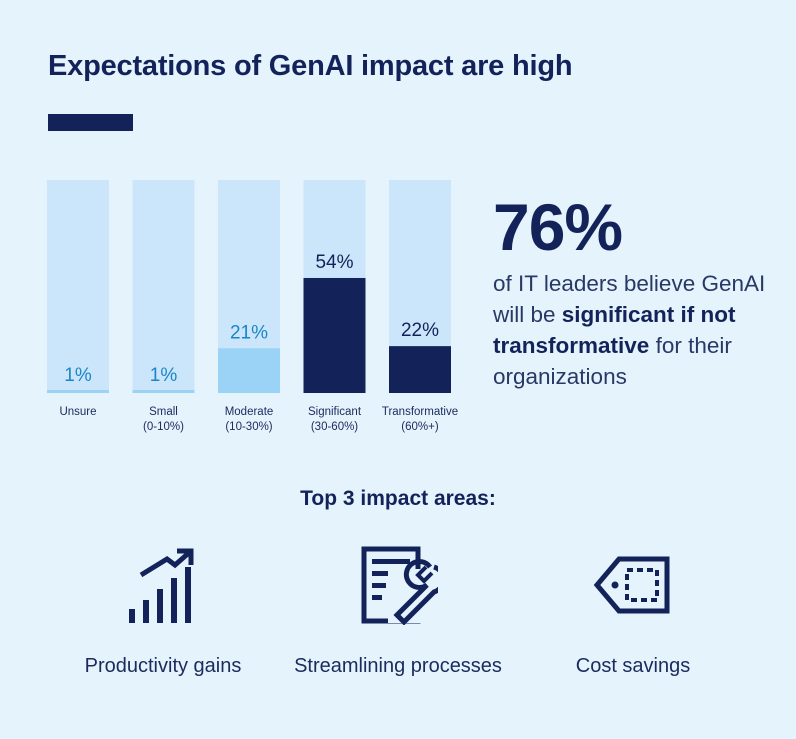 Image resolution: width=796 pixels, height=739 pixels. I want to click on price-tag-icon, so click(631, 585).